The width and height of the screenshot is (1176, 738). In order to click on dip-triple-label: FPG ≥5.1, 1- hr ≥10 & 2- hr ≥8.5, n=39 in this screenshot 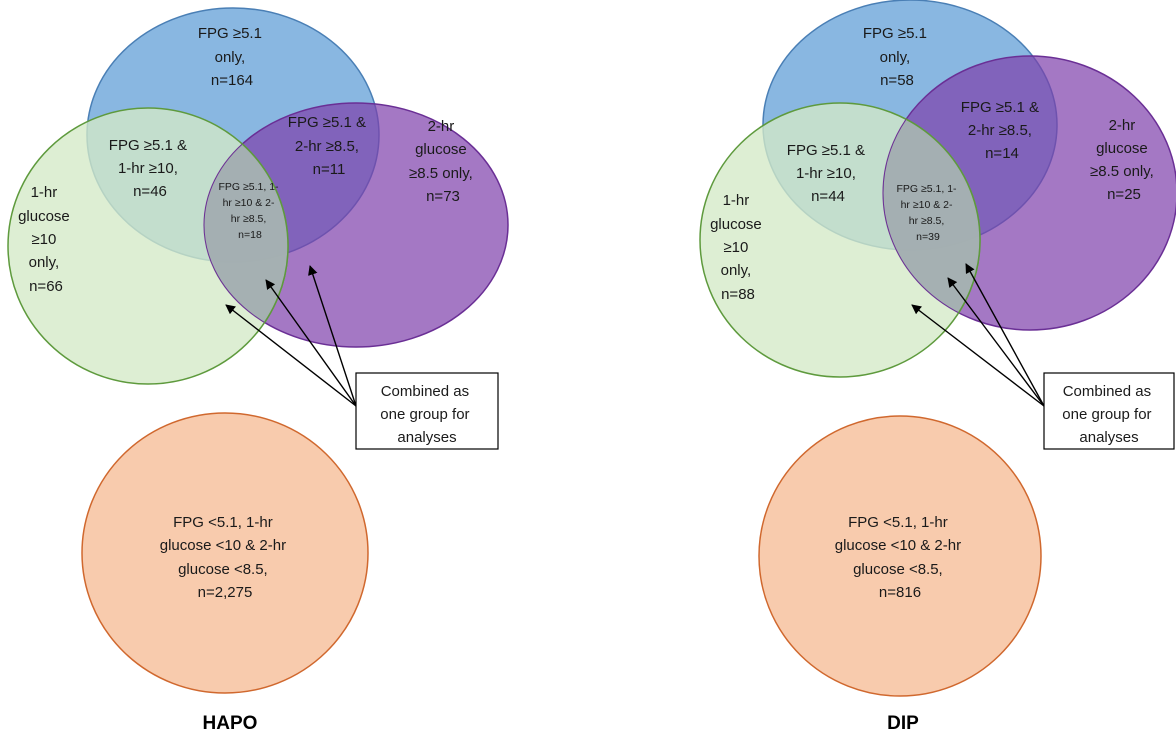, I will do `click(928, 213)`.